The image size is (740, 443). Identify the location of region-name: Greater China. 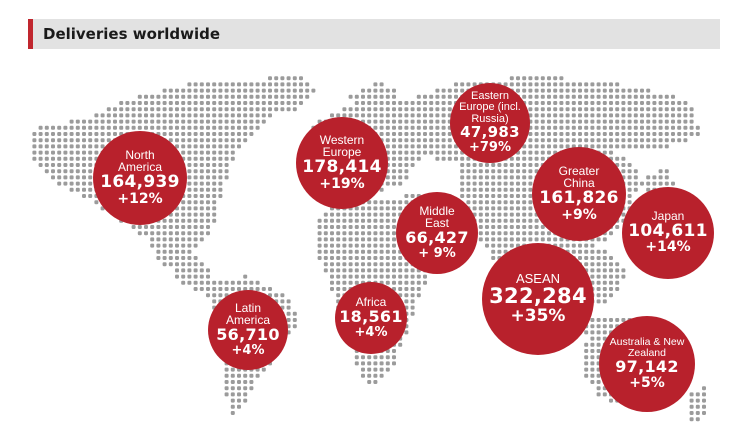
(579, 177).